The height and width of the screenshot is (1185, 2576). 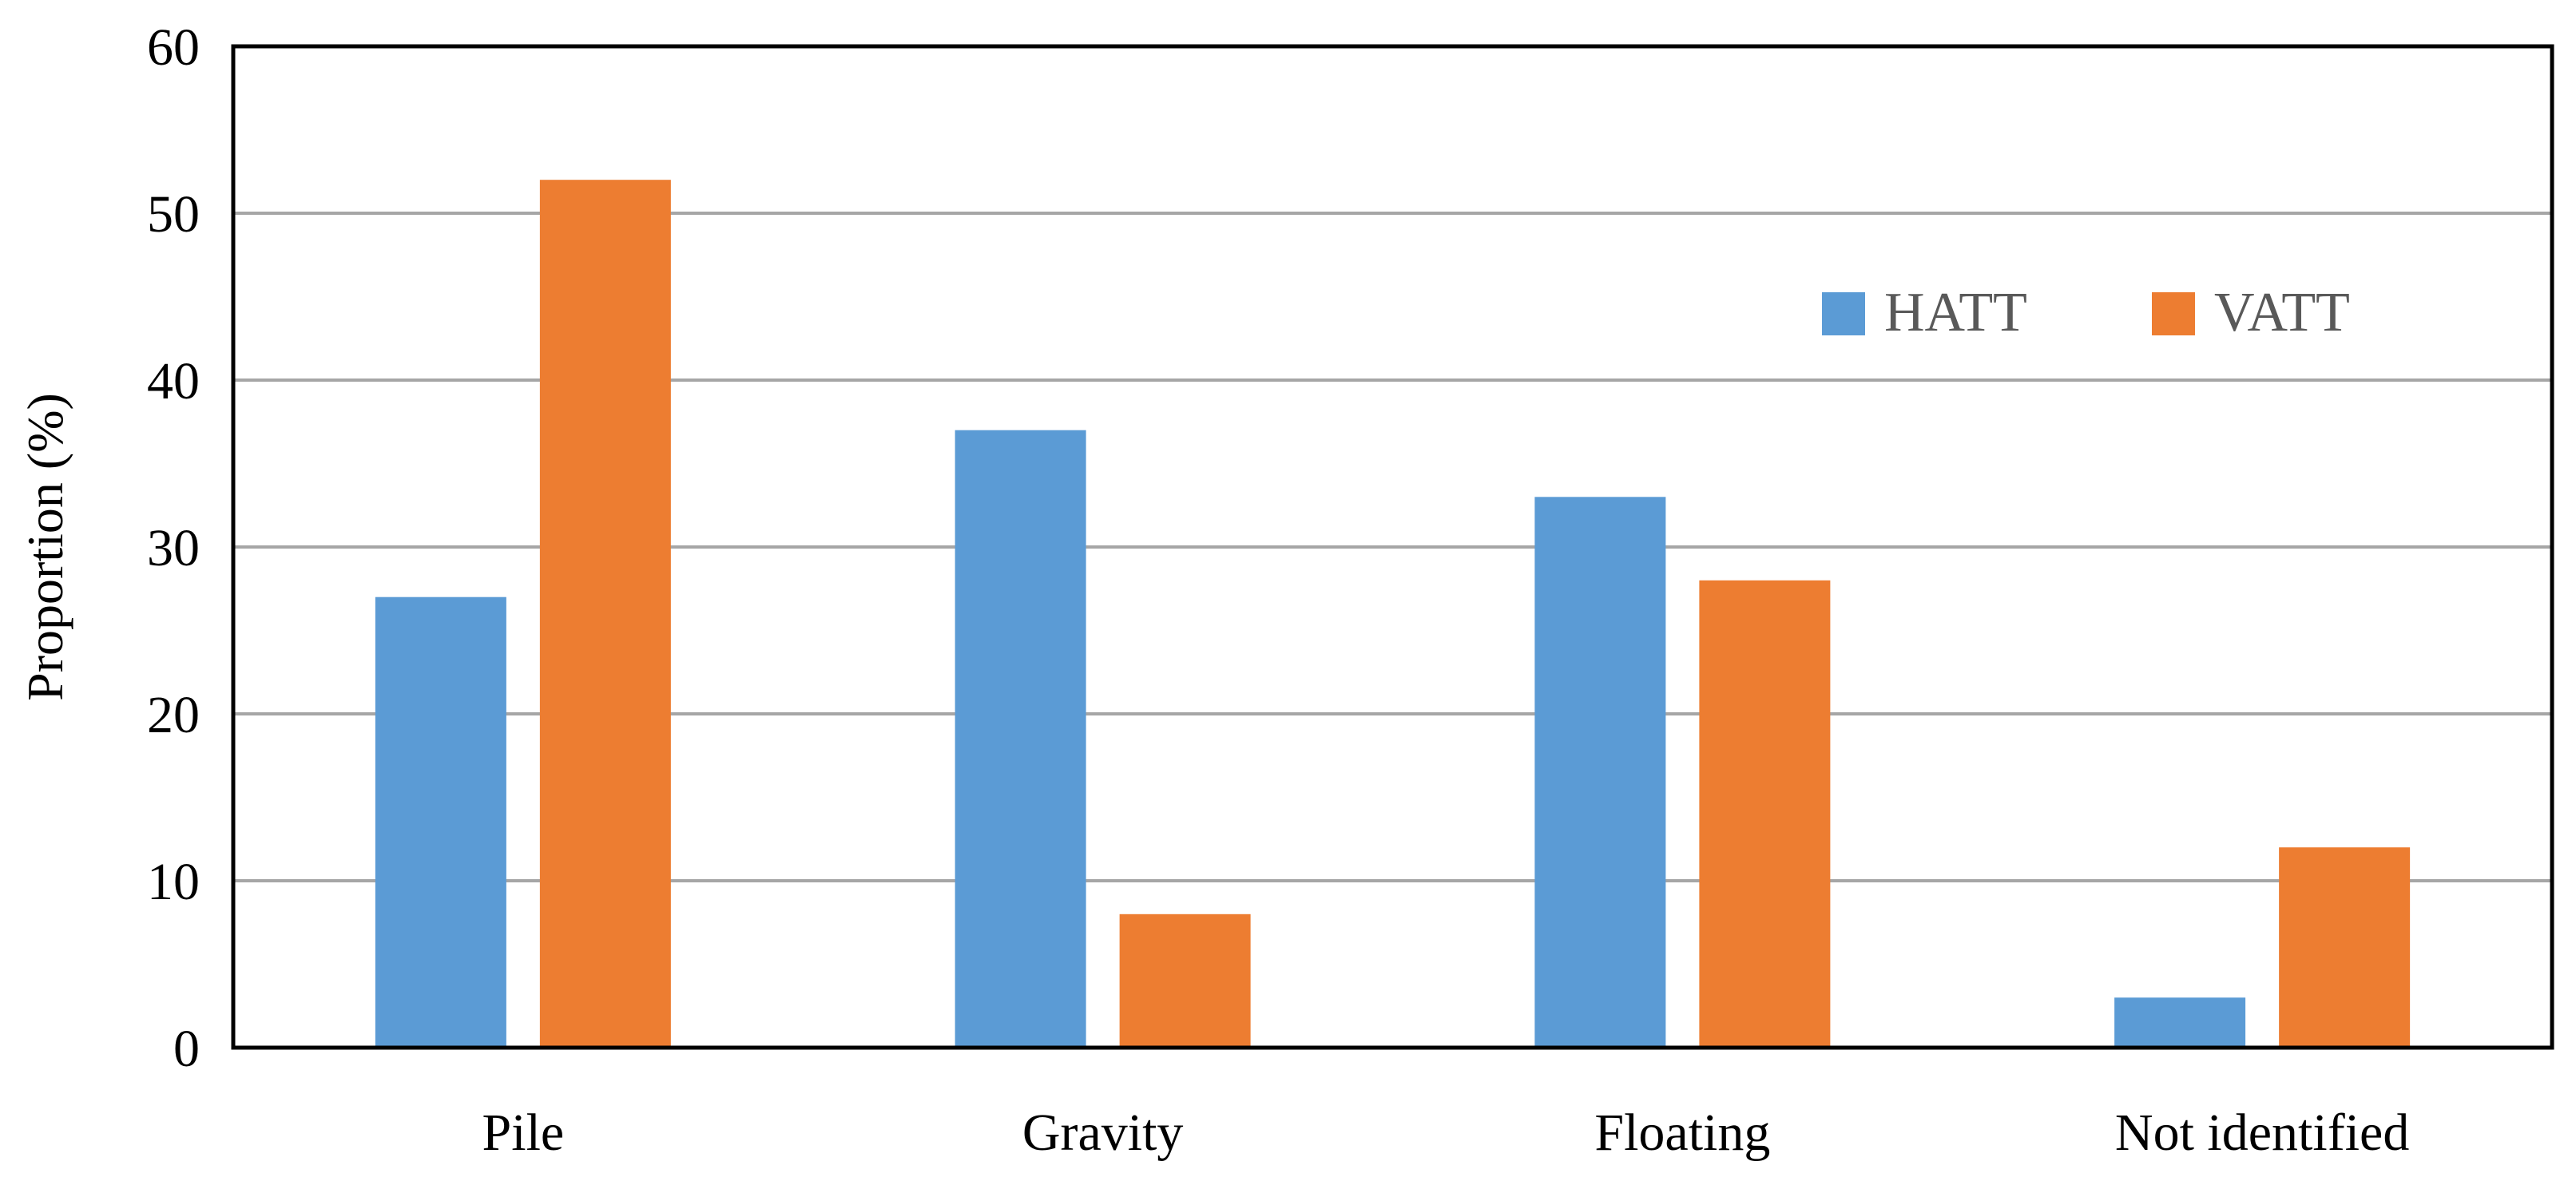 What do you see at coordinates (173, 882) in the screenshot?
I see `y-tick-label: 10` at bounding box center [173, 882].